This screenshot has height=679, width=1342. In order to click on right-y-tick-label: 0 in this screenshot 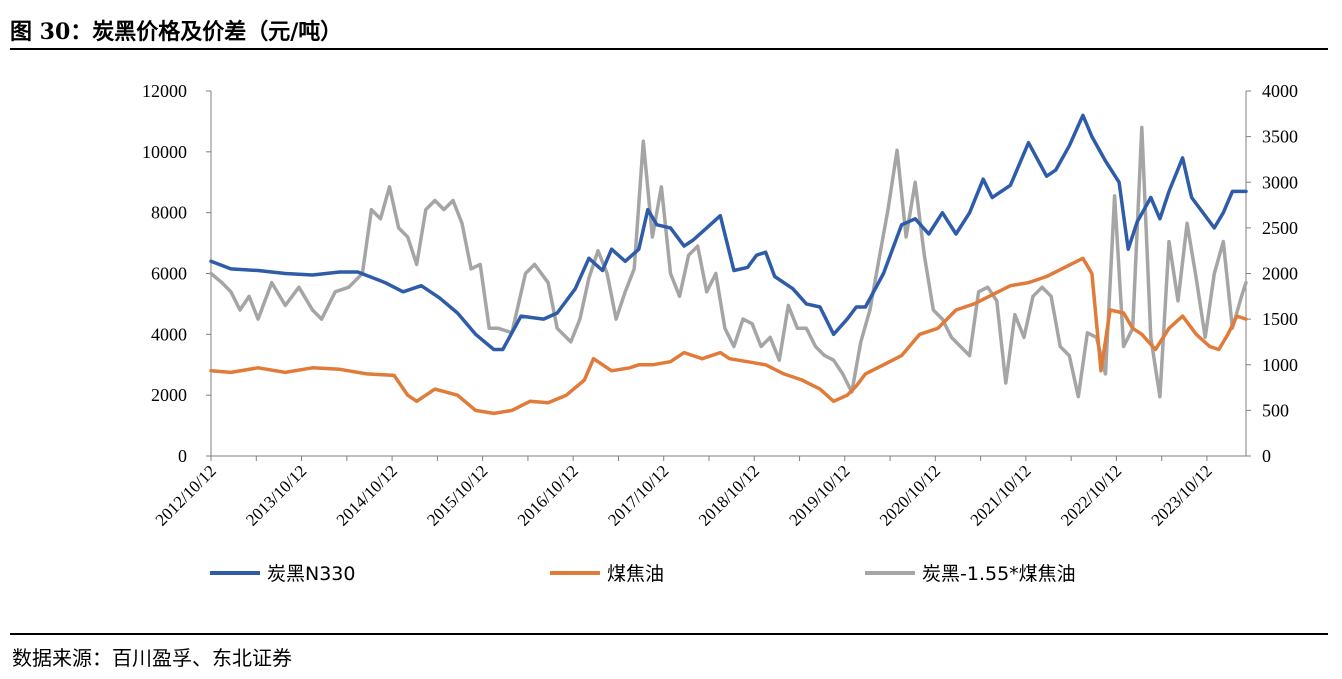, I will do `click(1266, 456)`.